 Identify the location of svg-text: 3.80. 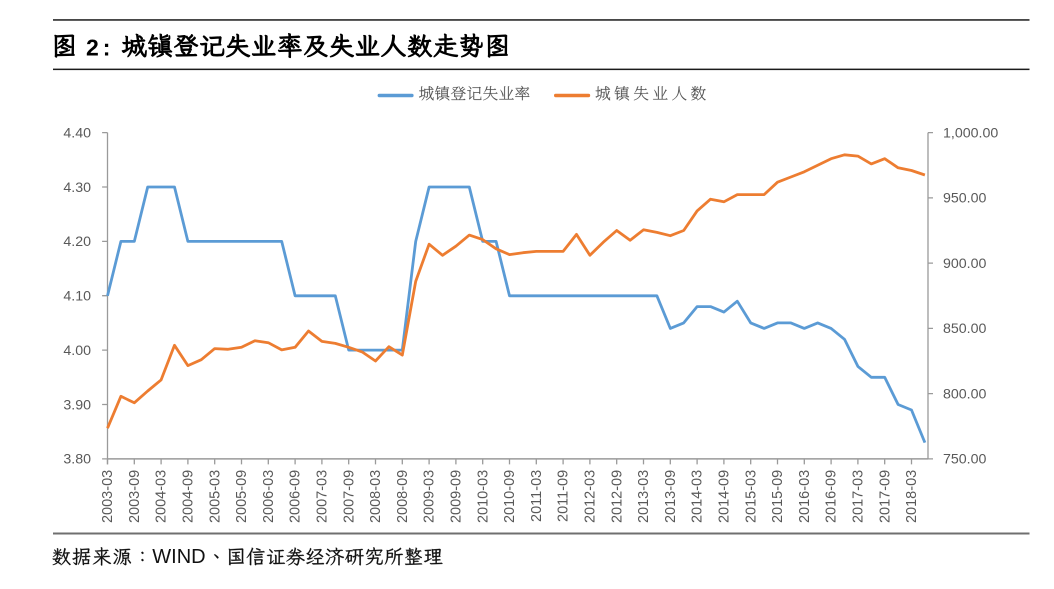
(77, 460).